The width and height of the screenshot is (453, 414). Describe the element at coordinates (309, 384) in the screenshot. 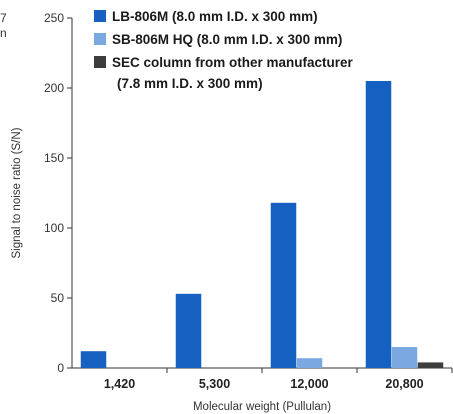

I see `x-category-label: 12,000` at that location.